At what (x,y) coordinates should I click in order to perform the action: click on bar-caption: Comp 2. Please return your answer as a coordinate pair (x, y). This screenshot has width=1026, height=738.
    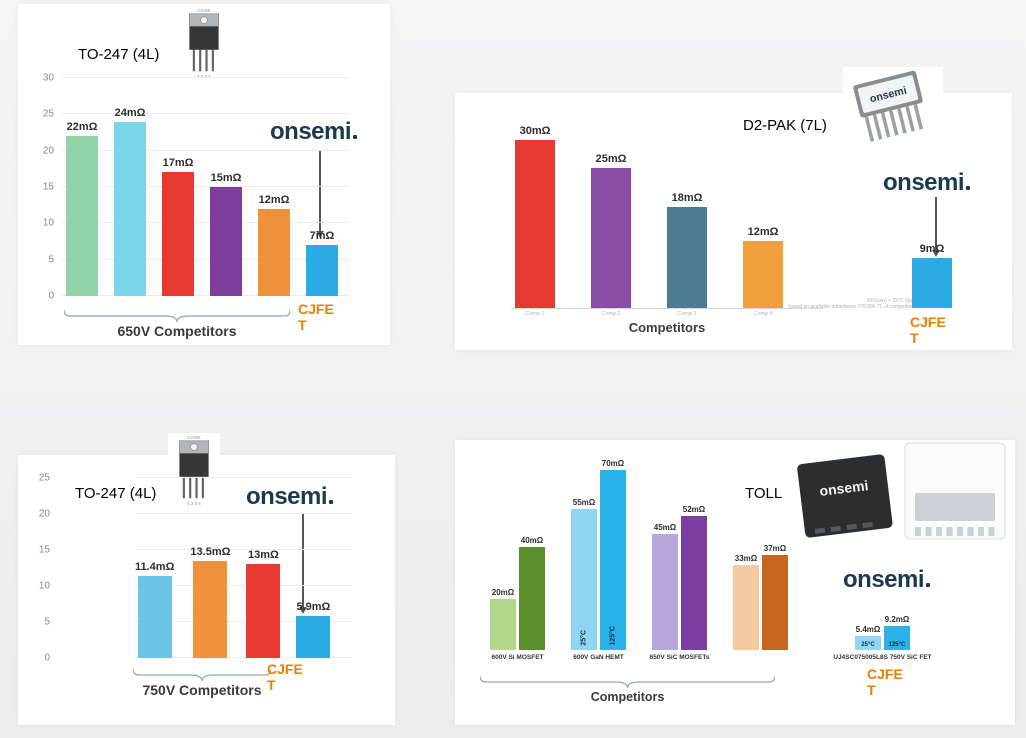
    Looking at the image, I should click on (611, 314).